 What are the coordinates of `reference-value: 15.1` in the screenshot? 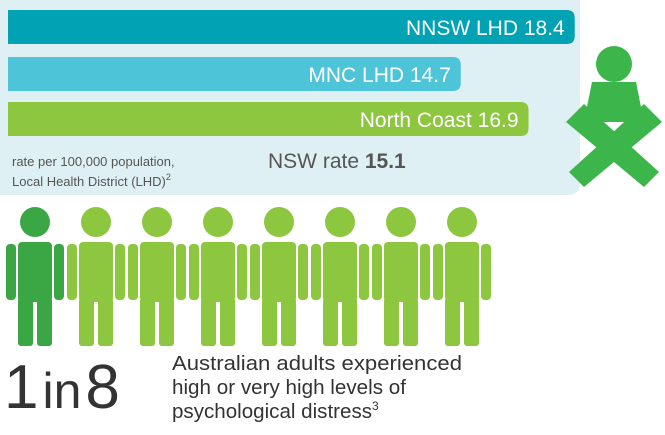 It's located at (385, 161).